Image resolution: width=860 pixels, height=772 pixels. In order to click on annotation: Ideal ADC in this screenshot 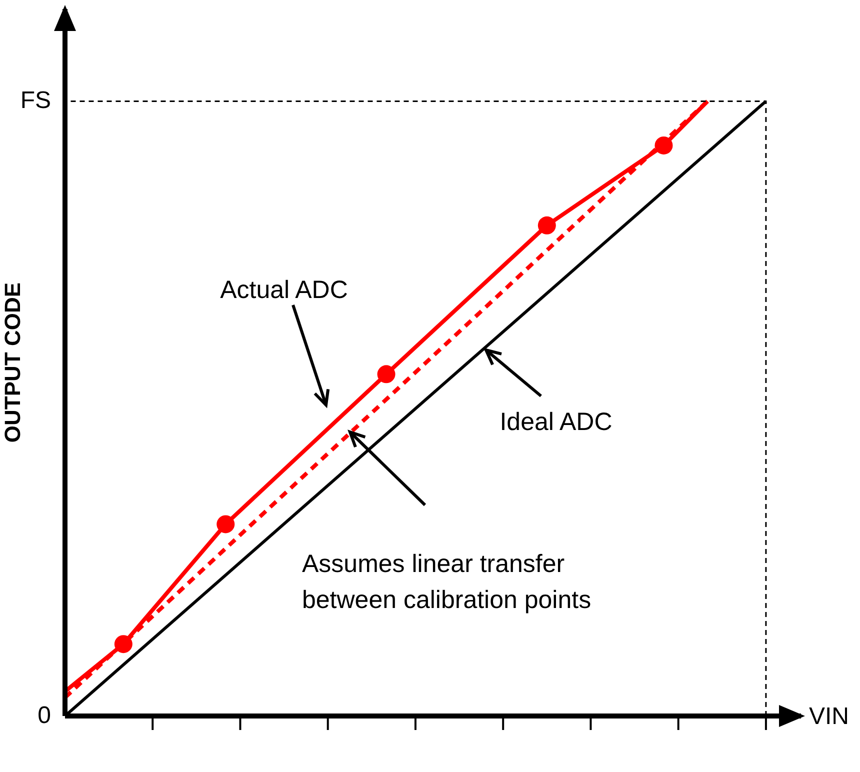, I will do `click(556, 422)`.